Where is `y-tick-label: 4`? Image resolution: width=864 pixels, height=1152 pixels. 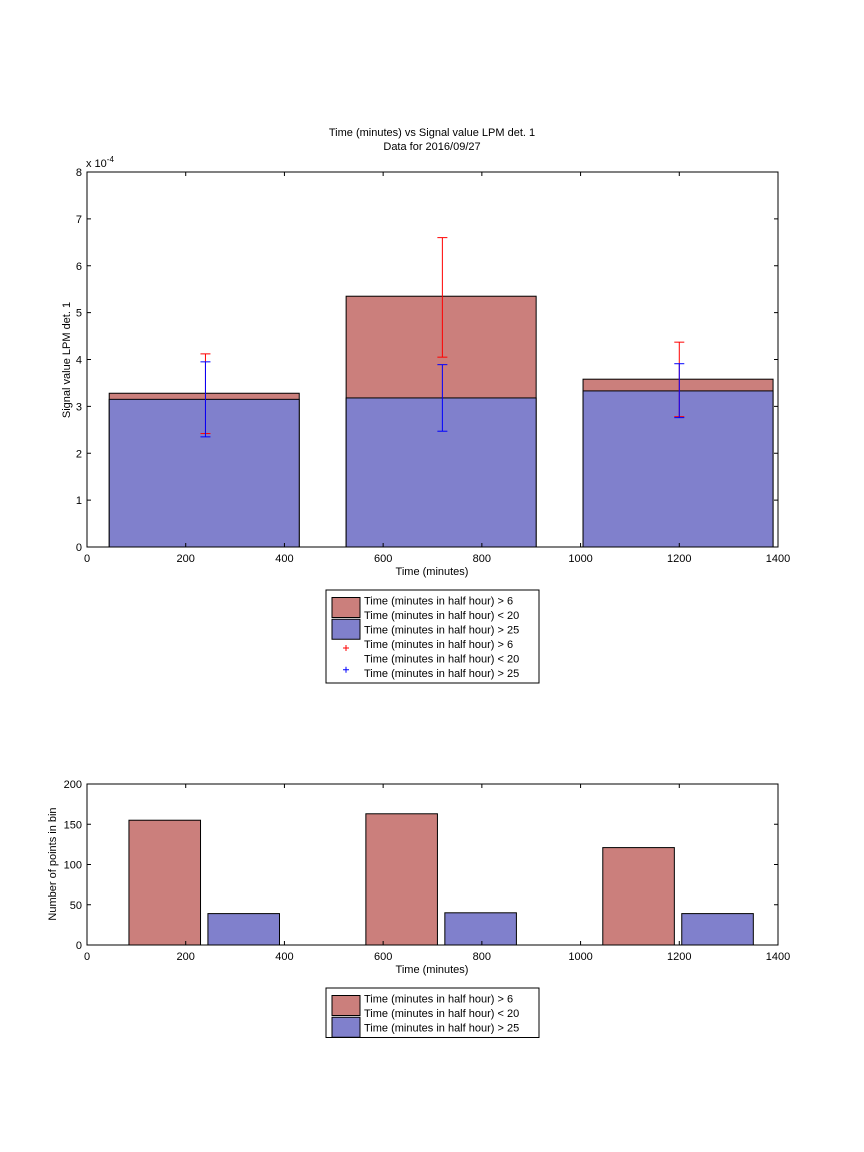
y-tick-label: 4 is located at coordinates (79, 361).